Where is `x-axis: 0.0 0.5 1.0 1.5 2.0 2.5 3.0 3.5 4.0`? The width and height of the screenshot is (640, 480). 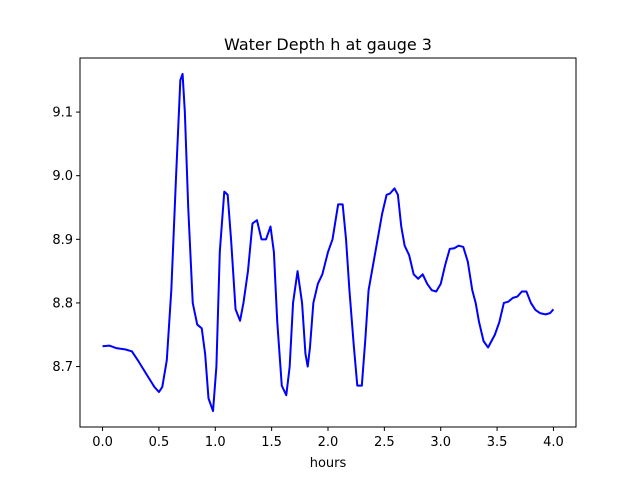
x-axis: 0.0 0.5 1.0 1.5 2.0 2.5 3.0 3.5 4.0 is located at coordinates (328, 438).